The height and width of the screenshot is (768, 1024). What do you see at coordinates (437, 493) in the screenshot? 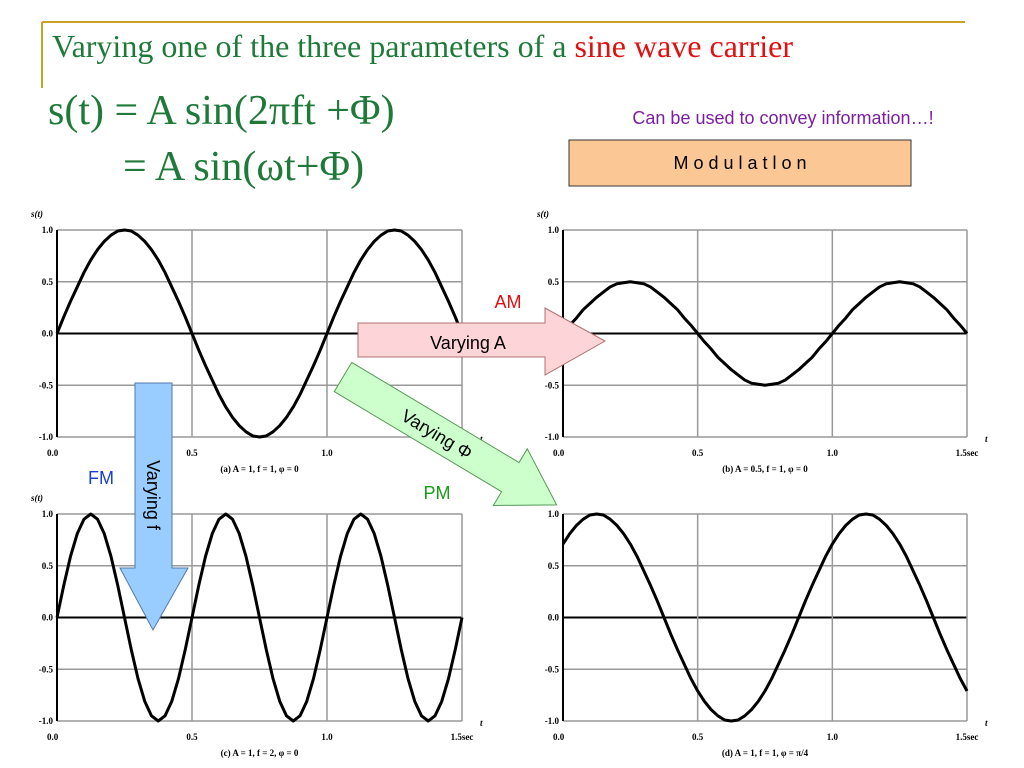
I see `pm-label: PM` at bounding box center [437, 493].